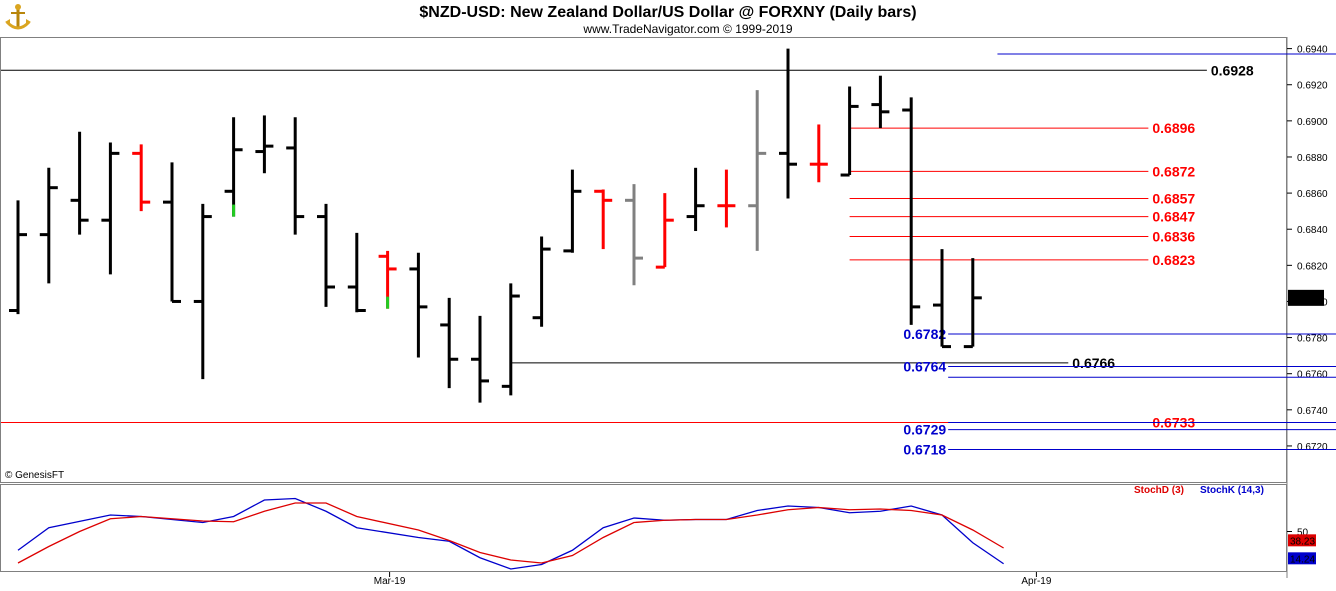  Describe the element at coordinates (1312, 375) in the screenshot. I see `price-tick-label: 0.6760` at that location.